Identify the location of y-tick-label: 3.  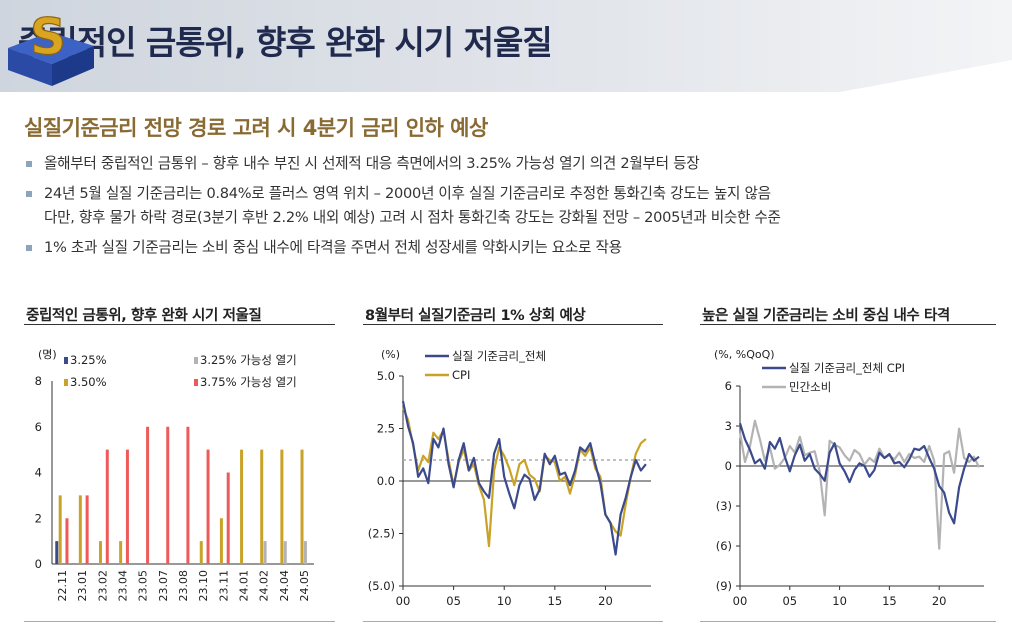
(728, 426).